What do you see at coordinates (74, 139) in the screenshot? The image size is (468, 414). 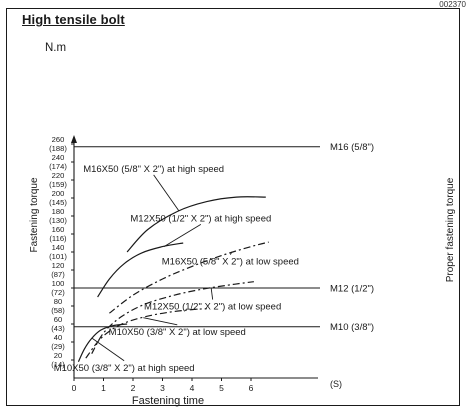 I see `y-axis-arrow` at bounding box center [74, 139].